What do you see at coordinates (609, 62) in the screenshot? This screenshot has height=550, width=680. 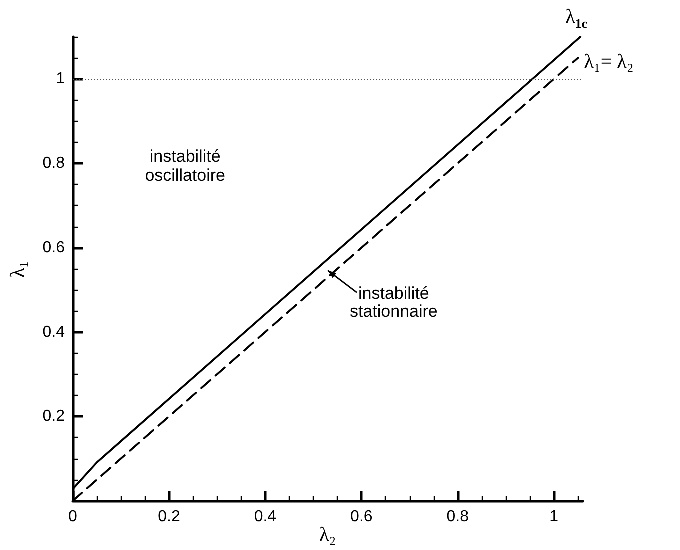 I see `series-label: λ₁= λ₂` at bounding box center [609, 62].